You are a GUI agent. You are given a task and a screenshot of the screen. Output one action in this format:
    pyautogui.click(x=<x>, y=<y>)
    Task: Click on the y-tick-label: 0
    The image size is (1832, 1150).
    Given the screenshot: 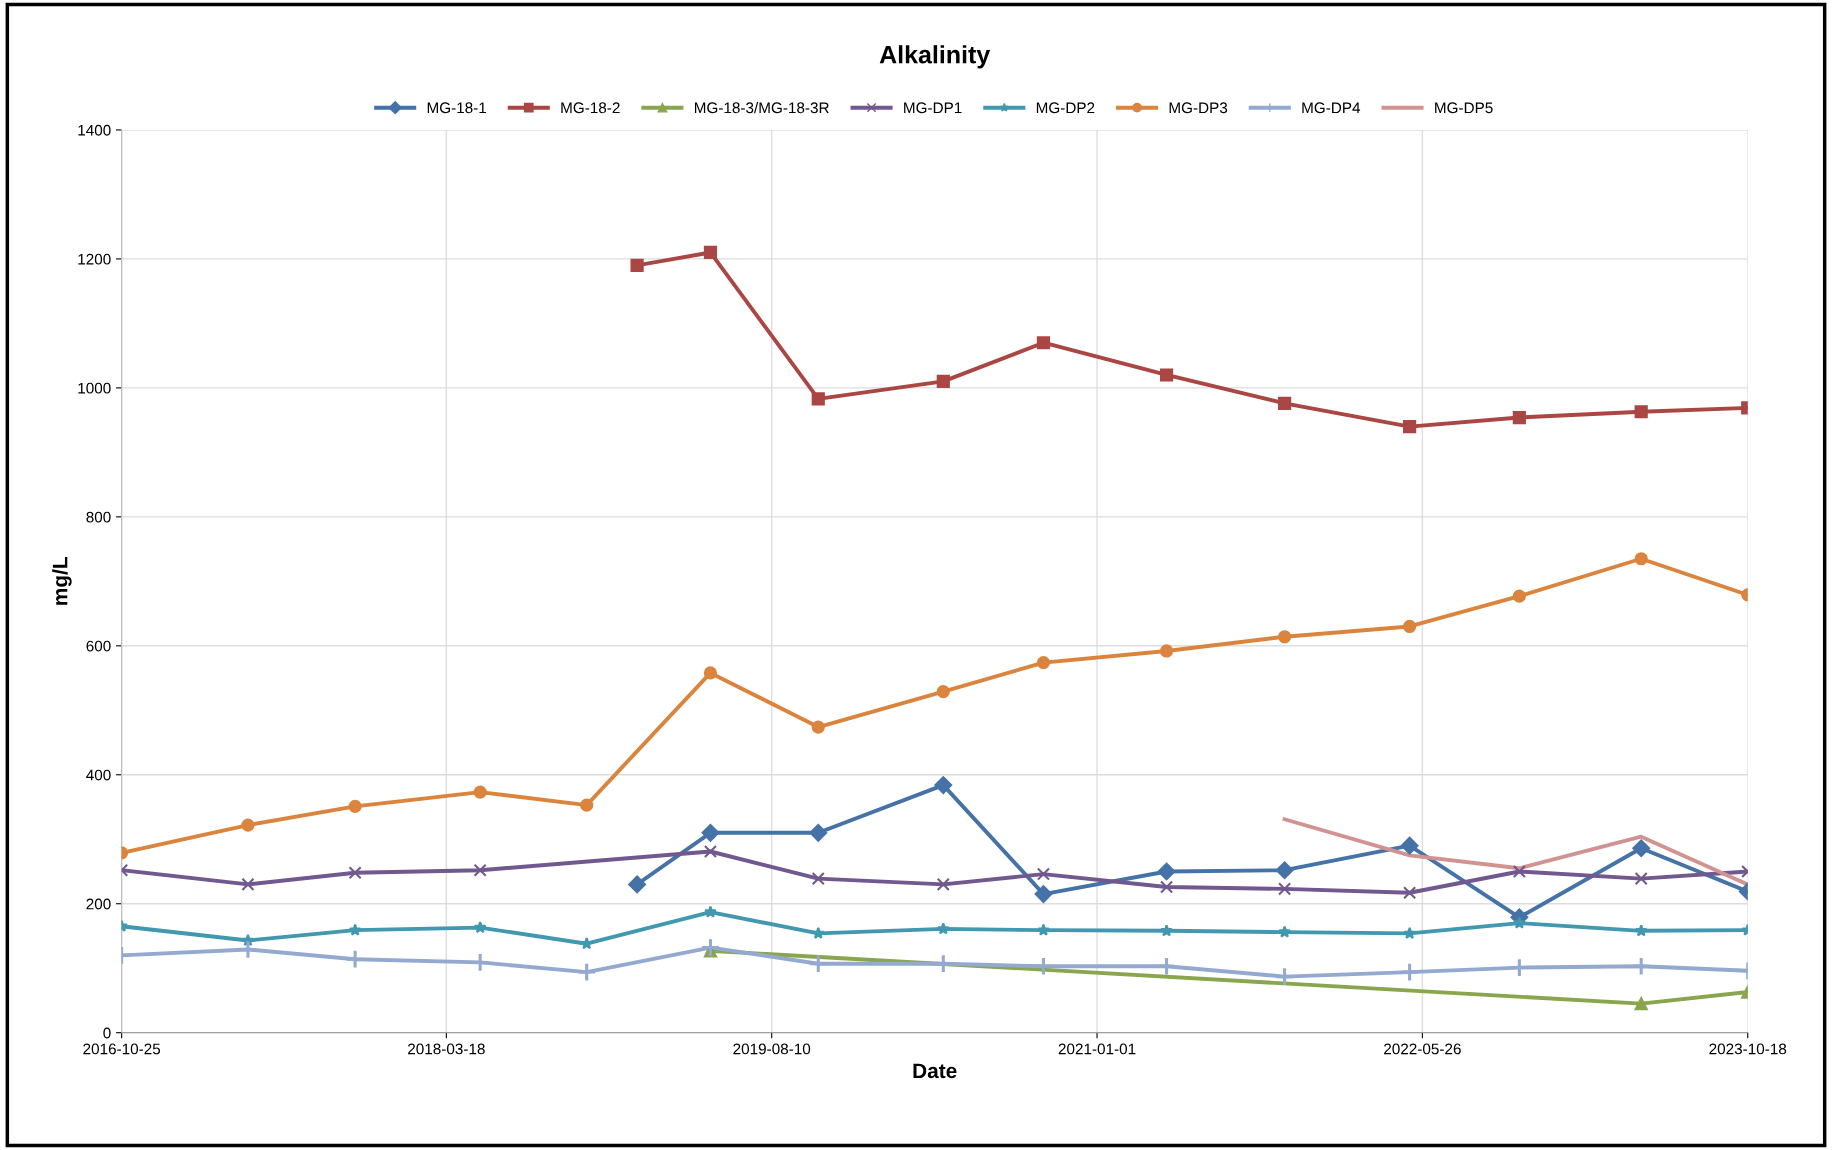 What is the action you would take?
    pyautogui.click(x=107, y=1033)
    